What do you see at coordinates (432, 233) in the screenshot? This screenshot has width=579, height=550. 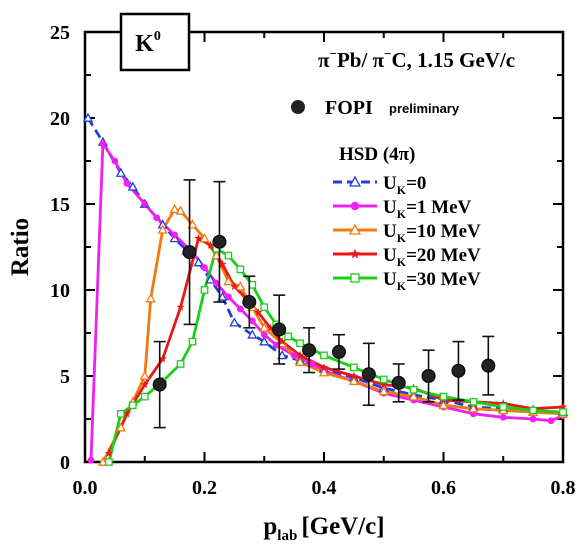 I see `legend-label: UK=10 MeV` at bounding box center [432, 233].